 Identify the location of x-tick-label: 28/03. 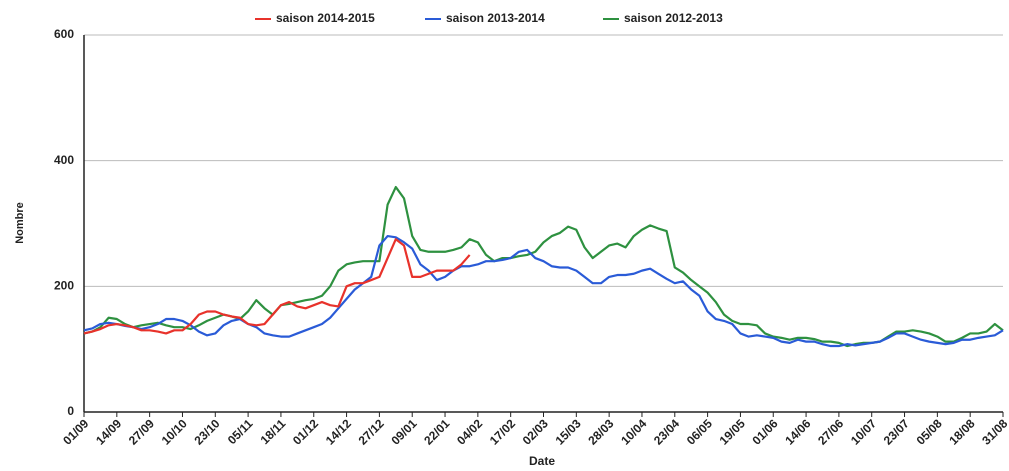
(600, 431).